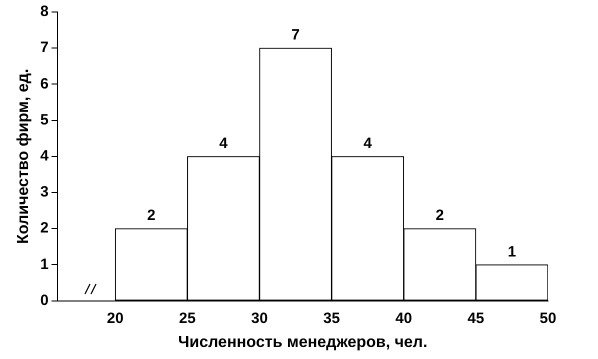 The image size is (598, 359). What do you see at coordinates (44, 47) in the screenshot?
I see `y-tick-label: 7` at bounding box center [44, 47].